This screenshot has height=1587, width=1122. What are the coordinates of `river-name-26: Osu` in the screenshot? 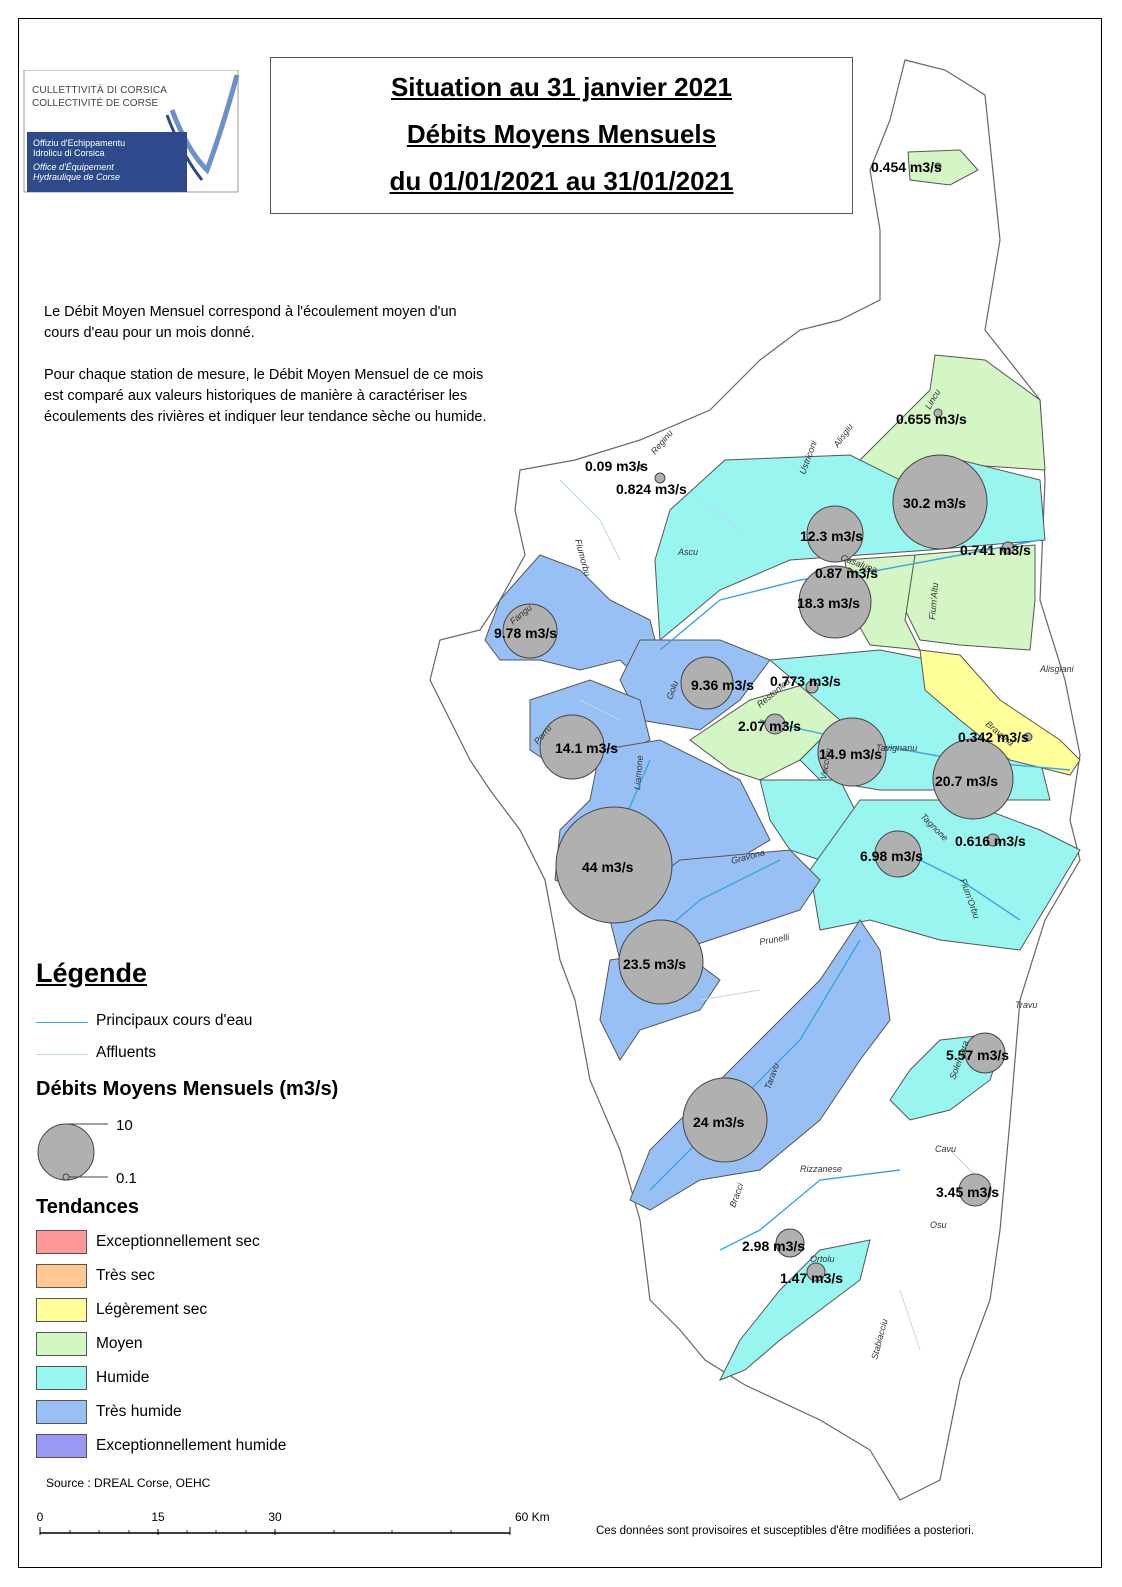 It's located at (938, 1225).